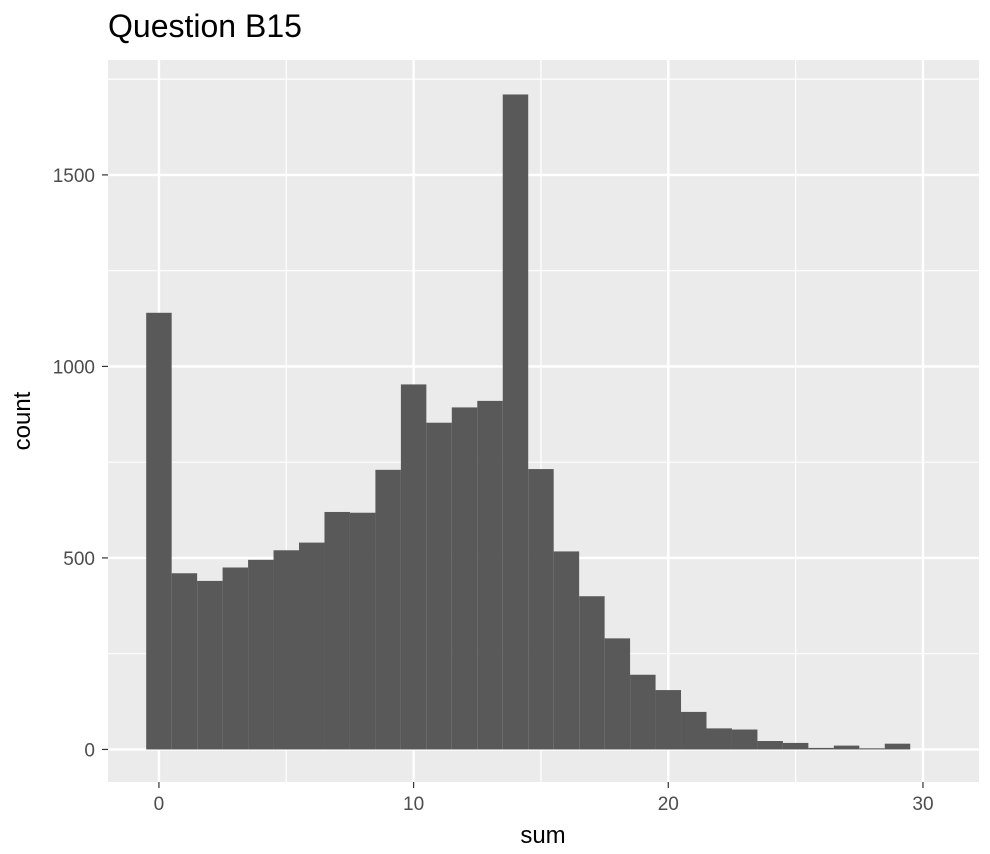 The height and width of the screenshot is (854, 990). Describe the element at coordinates (668, 804) in the screenshot. I see `x-tick-label: 20` at that location.